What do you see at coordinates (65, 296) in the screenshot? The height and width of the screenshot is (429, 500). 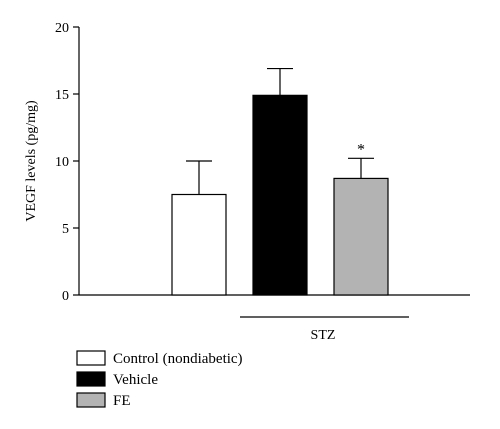 I see `y-tick-label: 0` at bounding box center [65, 296].